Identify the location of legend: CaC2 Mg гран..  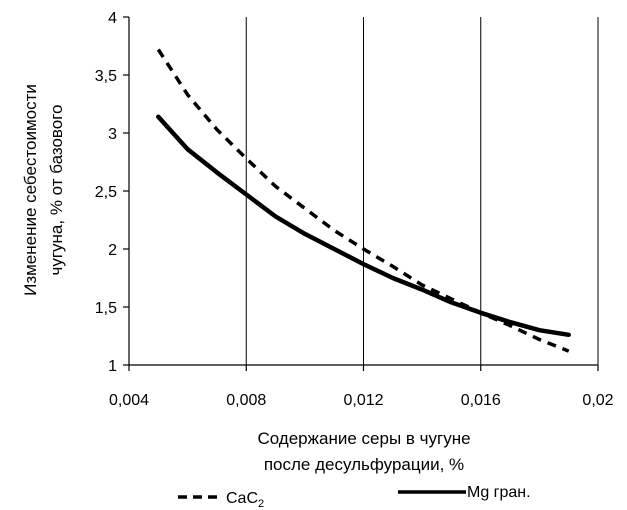
(354, 497).